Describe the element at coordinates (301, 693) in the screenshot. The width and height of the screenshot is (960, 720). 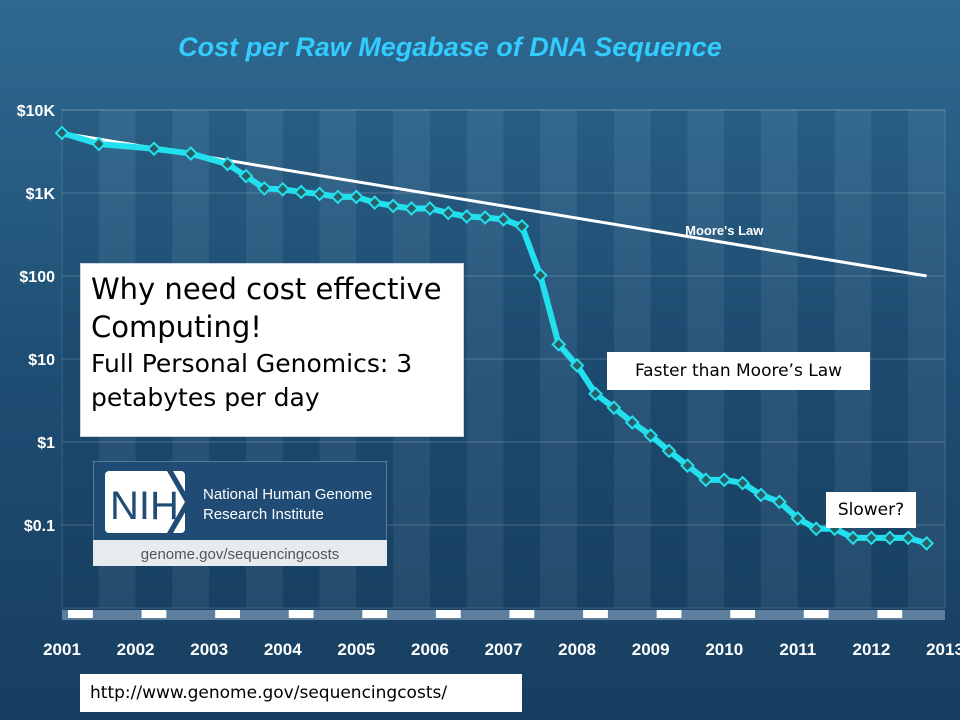
I see `source-url-callout: http://www.genome.gov/sequencingcosts/` at that location.